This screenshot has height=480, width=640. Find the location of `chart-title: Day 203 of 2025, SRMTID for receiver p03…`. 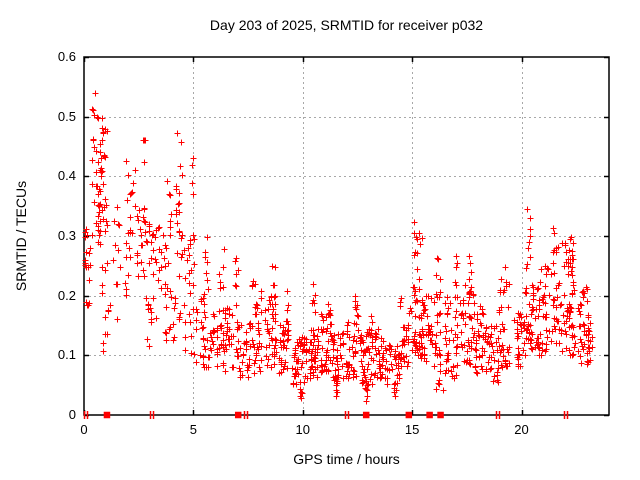

chart-title: Day 203 of 2025, SRMTID for receiver p03… is located at coordinates (346, 25).